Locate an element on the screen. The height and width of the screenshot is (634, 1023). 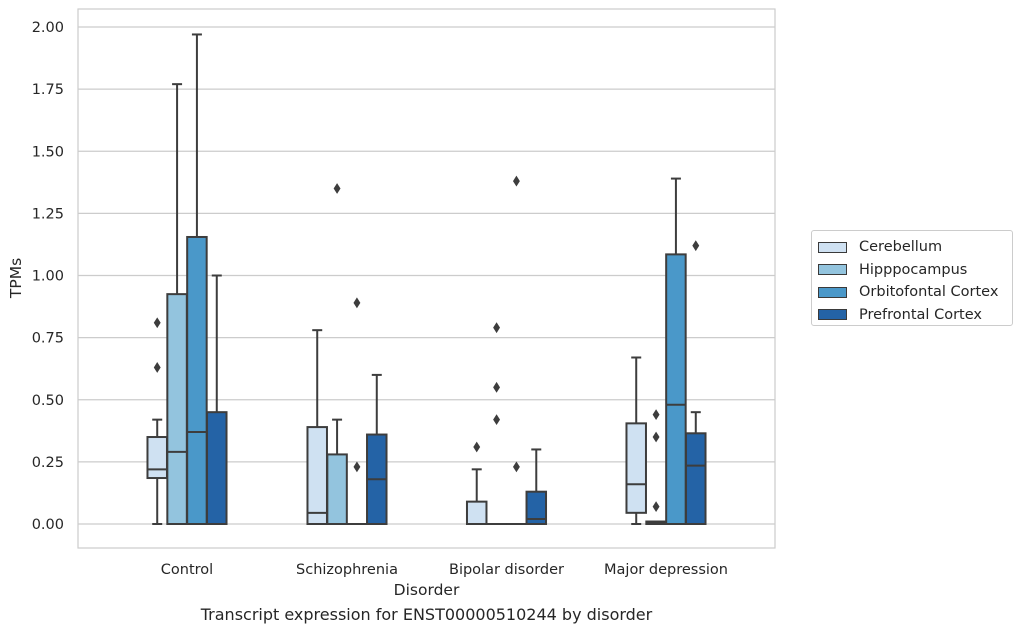
y-tick-labels: 0.00 0.25 0.50 0.75 1.00 1.25 1.50 1.75 2.00 is located at coordinates (48, 276).